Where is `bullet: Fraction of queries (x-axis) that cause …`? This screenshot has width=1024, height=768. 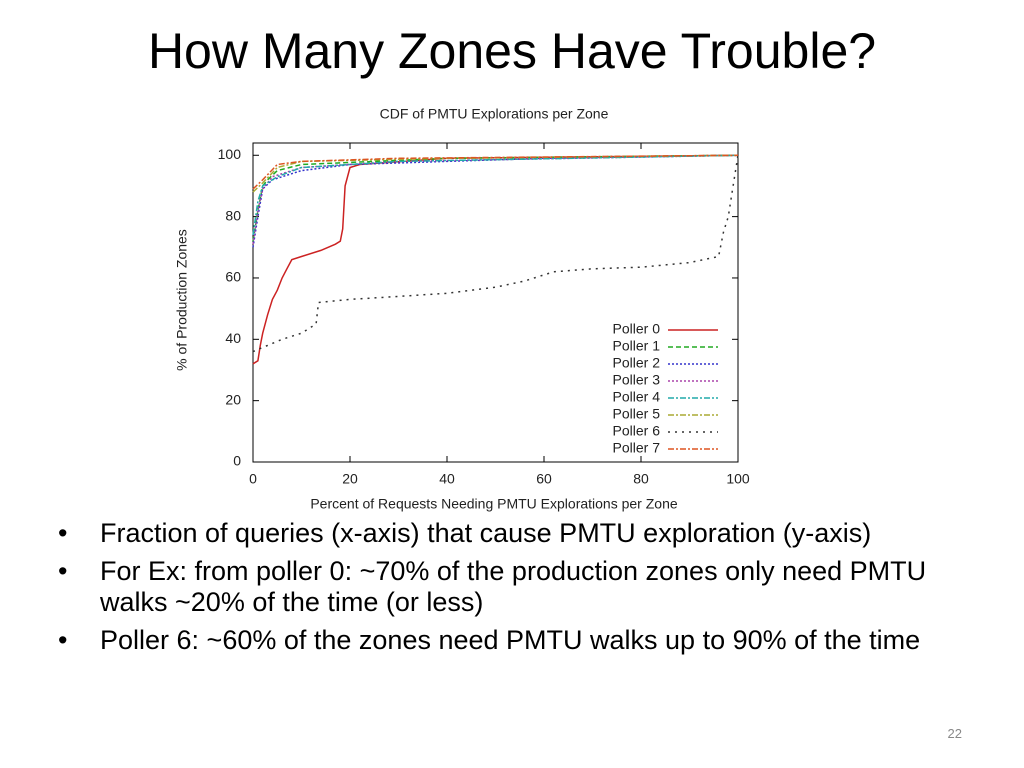 bullet: Fraction of queries (x-axis) that cause … is located at coordinates (508, 533).